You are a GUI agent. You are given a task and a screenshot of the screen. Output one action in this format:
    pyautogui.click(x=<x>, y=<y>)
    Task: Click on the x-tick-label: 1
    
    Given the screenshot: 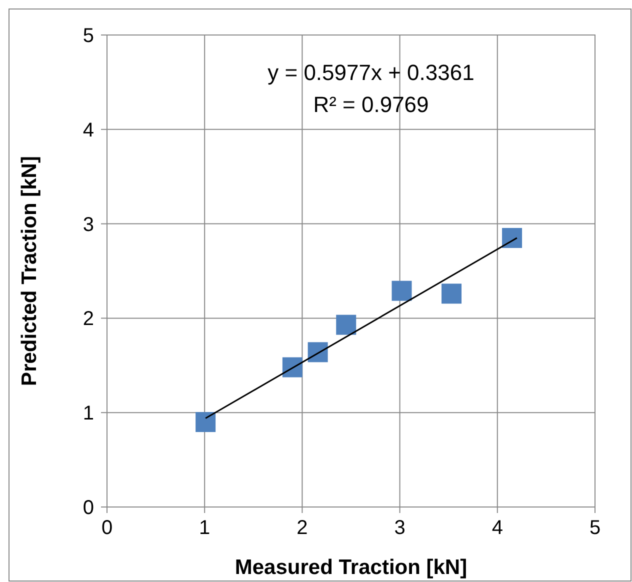 What is the action you would take?
    pyautogui.click(x=204, y=528)
    